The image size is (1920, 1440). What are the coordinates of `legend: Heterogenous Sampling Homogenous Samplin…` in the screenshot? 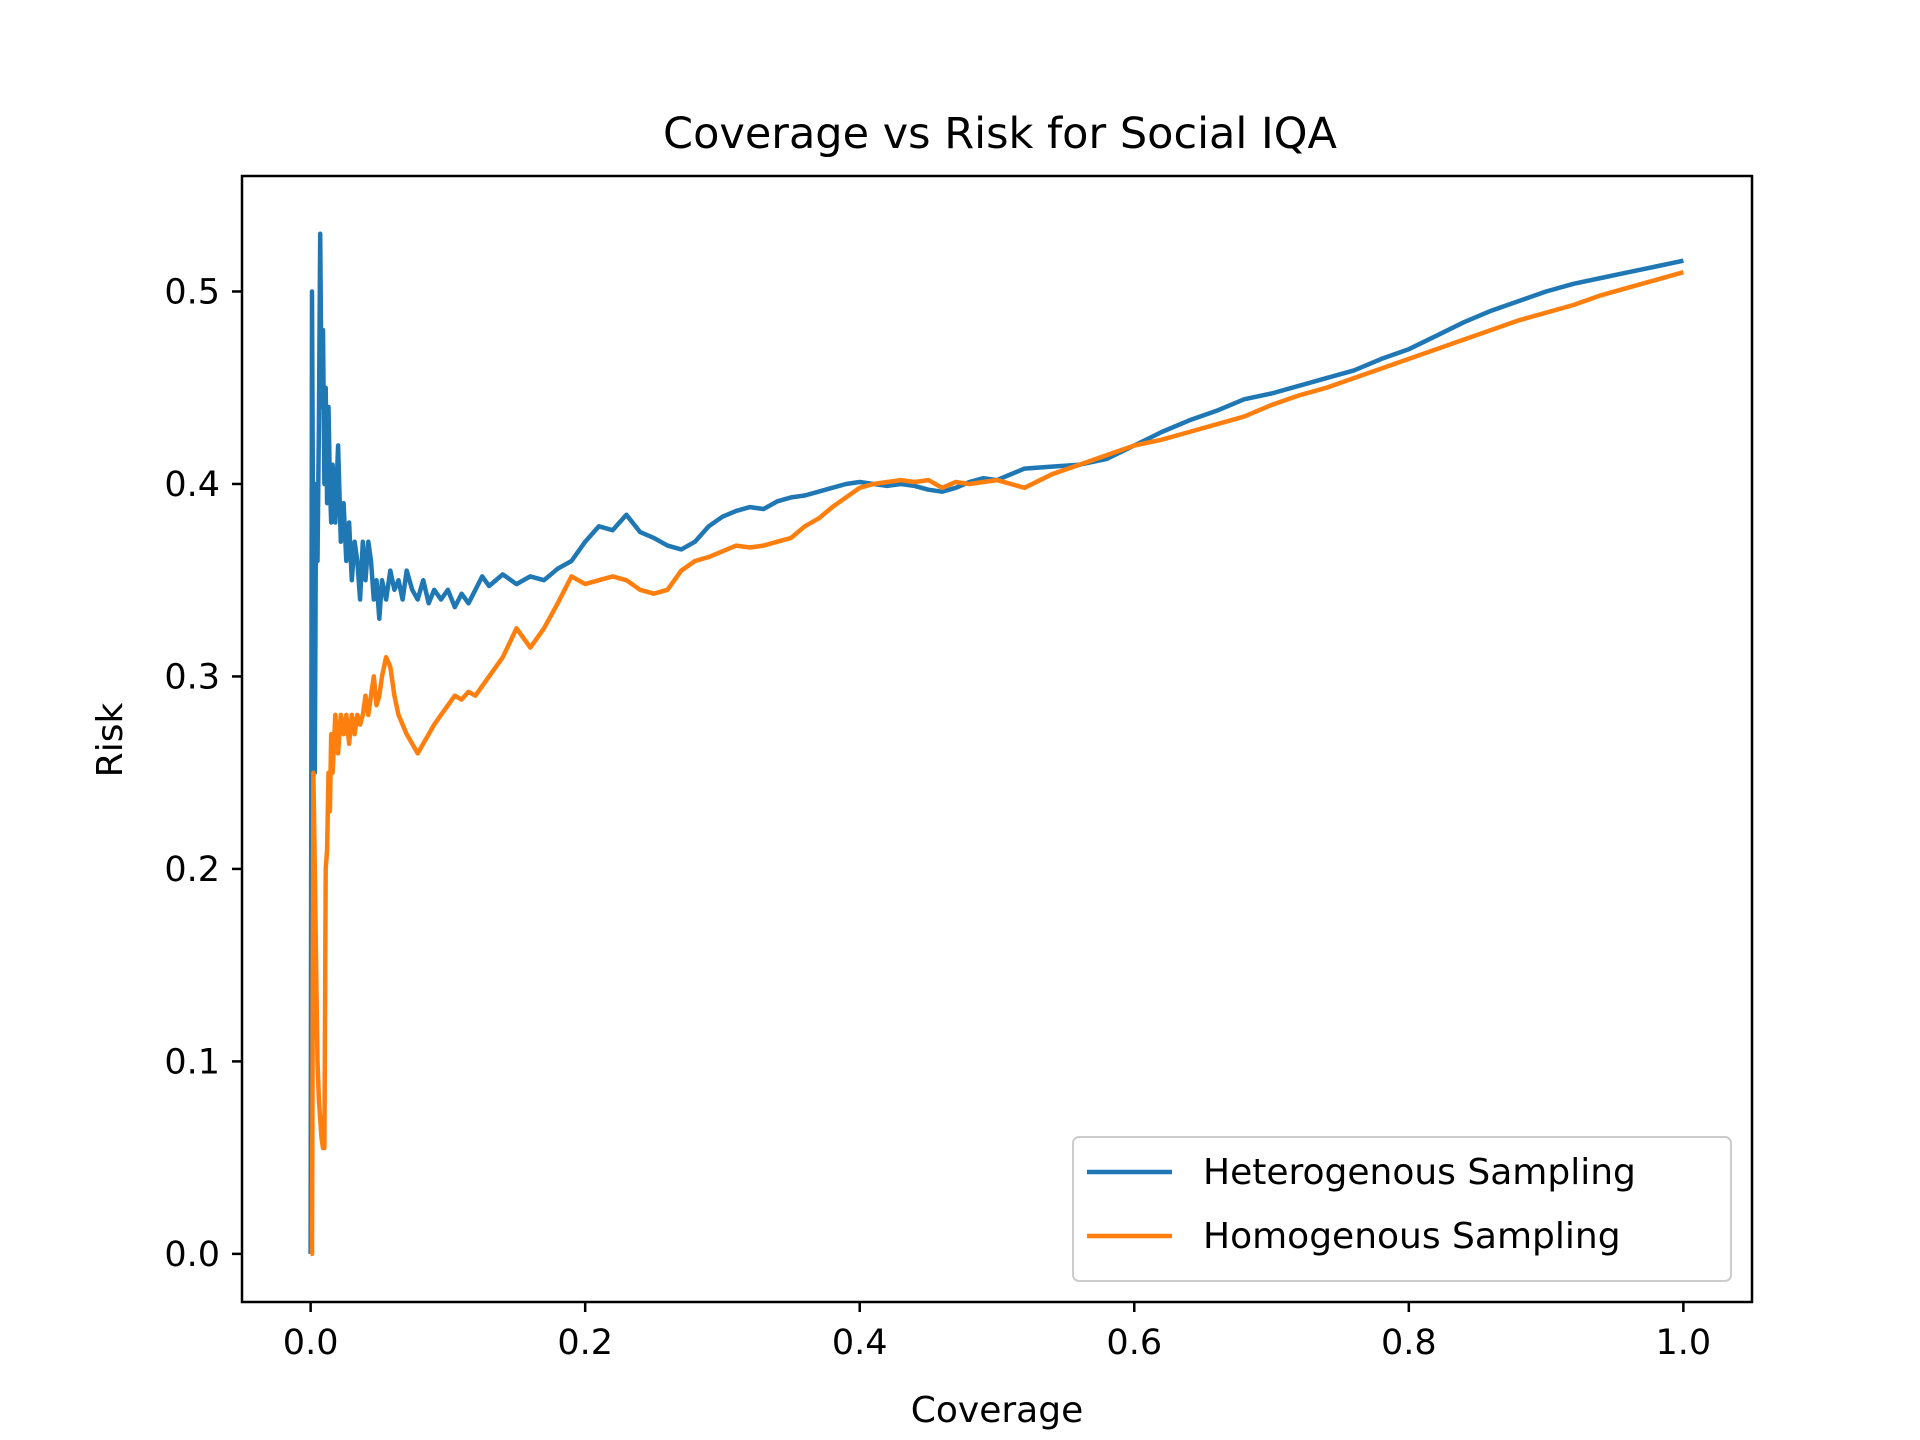 It's located at (1402, 1209).